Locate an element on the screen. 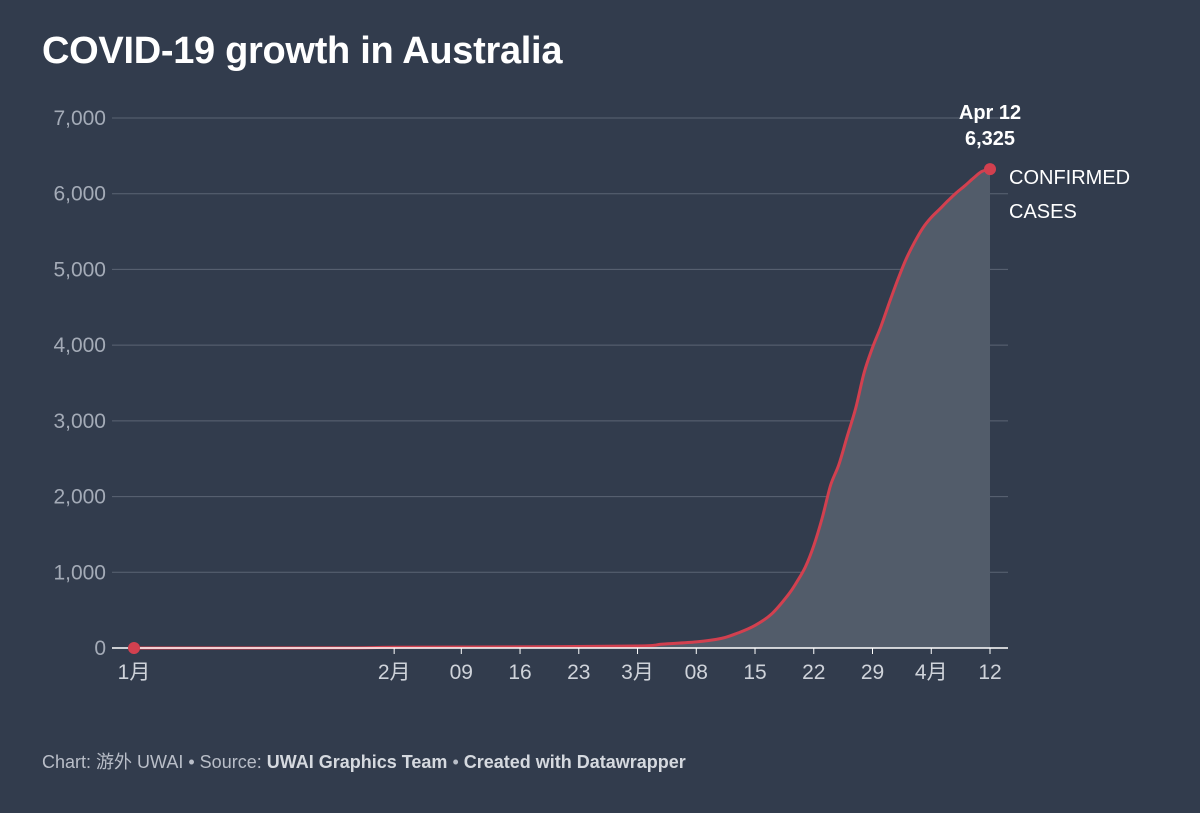 The width and height of the screenshot is (1200, 813). footer-source-name: UWAI Graphics Team is located at coordinates (357, 762).